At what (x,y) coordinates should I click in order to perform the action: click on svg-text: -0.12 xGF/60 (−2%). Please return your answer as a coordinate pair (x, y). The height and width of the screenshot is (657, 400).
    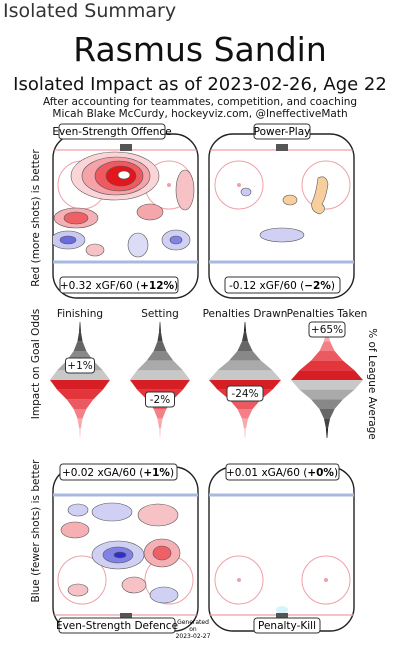
    Looking at the image, I should click on (282, 286).